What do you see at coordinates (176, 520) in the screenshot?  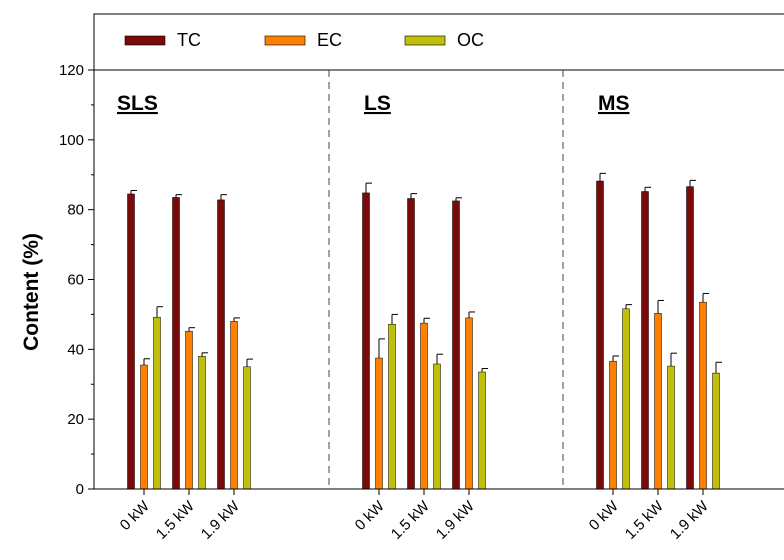 I see `x-tick-label-sls-1: 1.5 kW` at bounding box center [176, 520].